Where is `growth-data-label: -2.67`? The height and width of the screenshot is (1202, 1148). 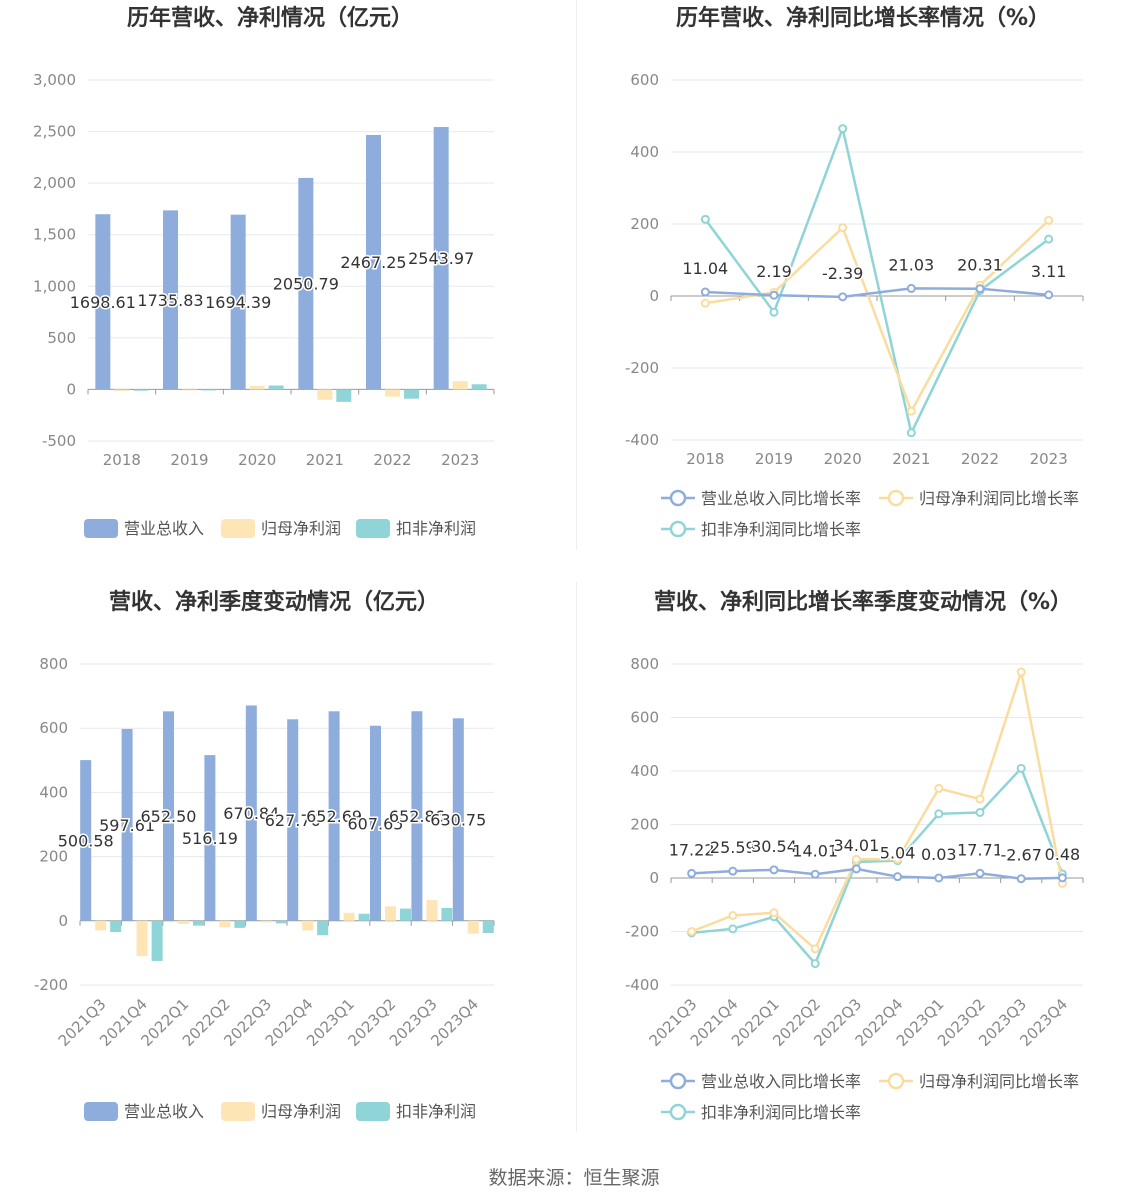
growth-data-label: -2.67 is located at coordinates (1020, 855).